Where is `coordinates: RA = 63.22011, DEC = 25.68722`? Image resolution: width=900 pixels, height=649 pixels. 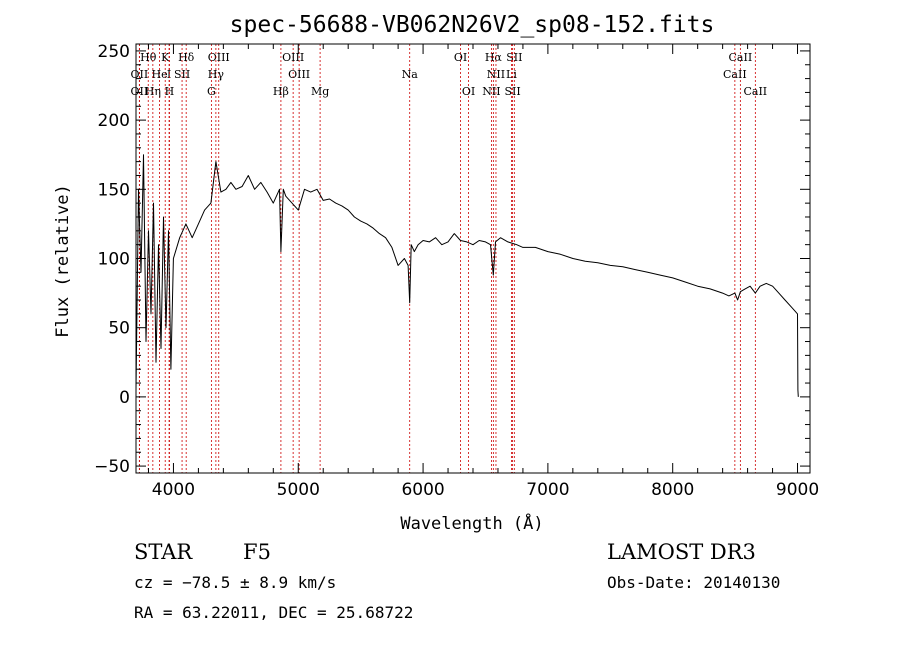 coordinates: RA = 63.22011, DEC = 25.68722 is located at coordinates (273, 612).